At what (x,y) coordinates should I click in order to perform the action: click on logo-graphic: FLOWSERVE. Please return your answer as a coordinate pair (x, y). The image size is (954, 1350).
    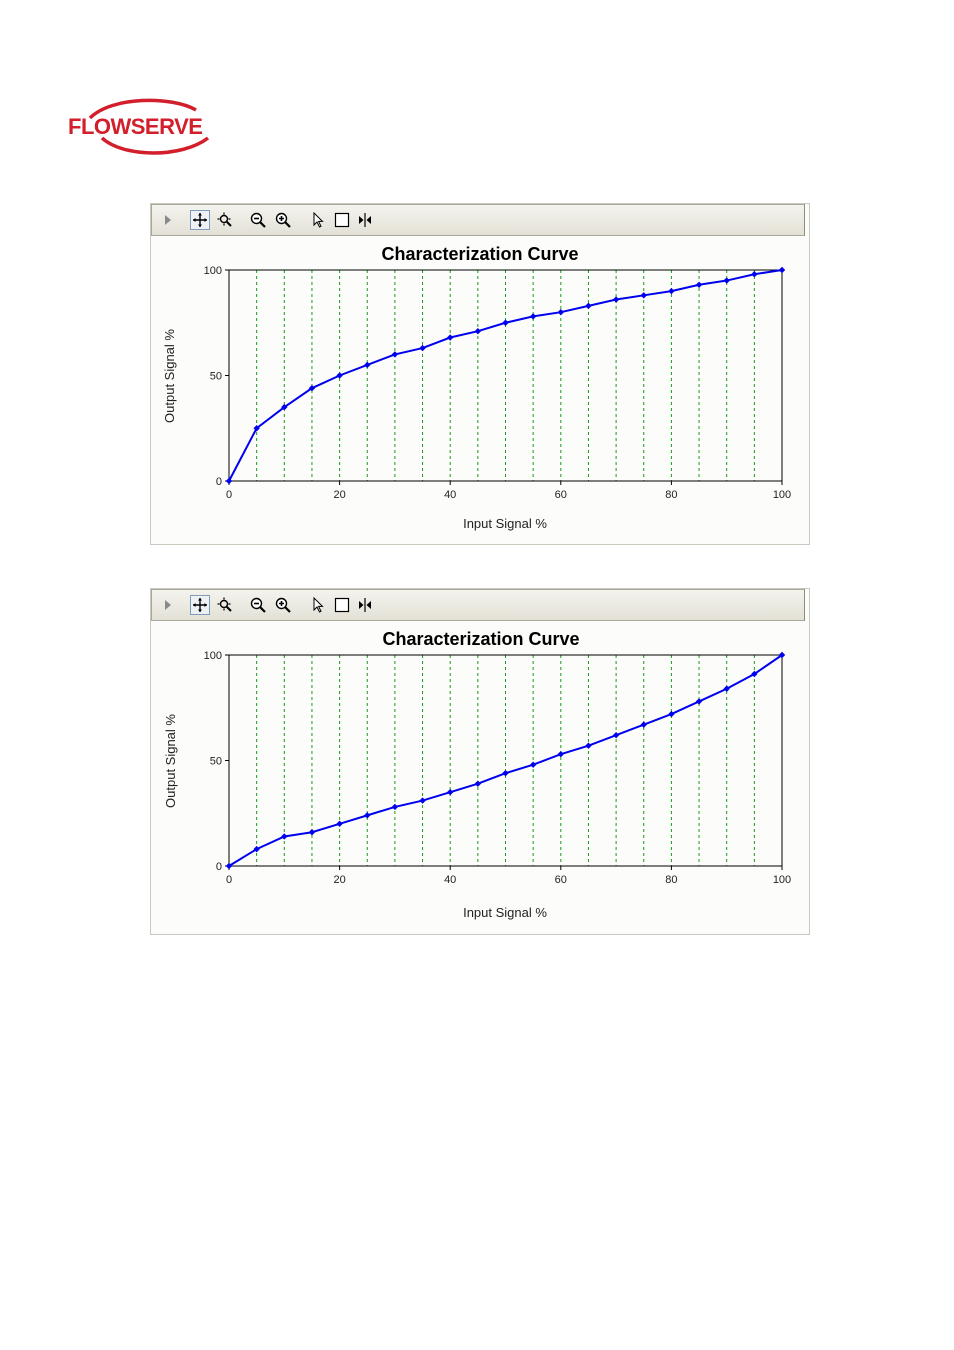
    Looking at the image, I should click on (139, 126).